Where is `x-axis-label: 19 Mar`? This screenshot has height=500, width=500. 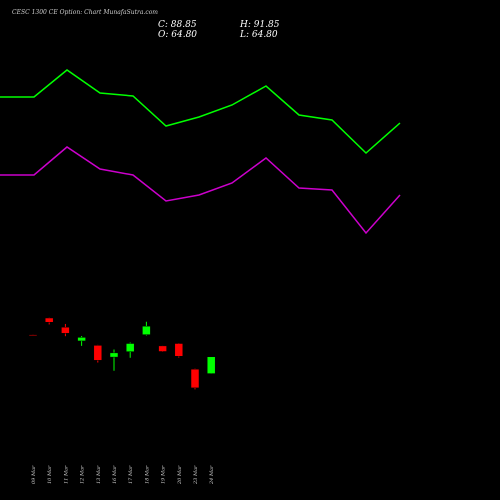 x-axis-label: 19 Mar is located at coordinates (164, 474).